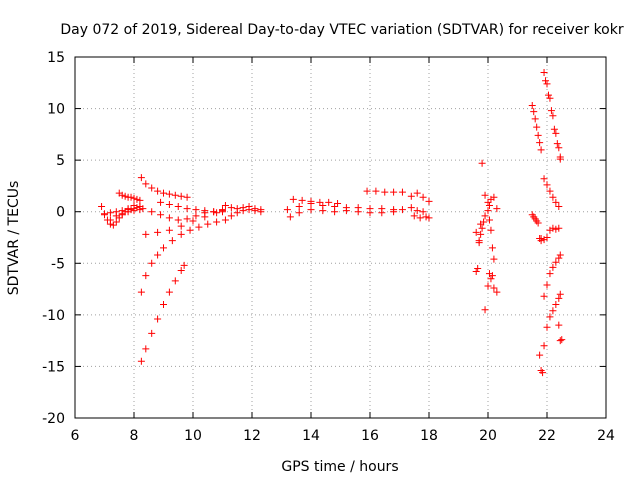 The image size is (640, 480). Describe the element at coordinates (182, 214) in the screenshot. I see `series-arc-f` at that location.